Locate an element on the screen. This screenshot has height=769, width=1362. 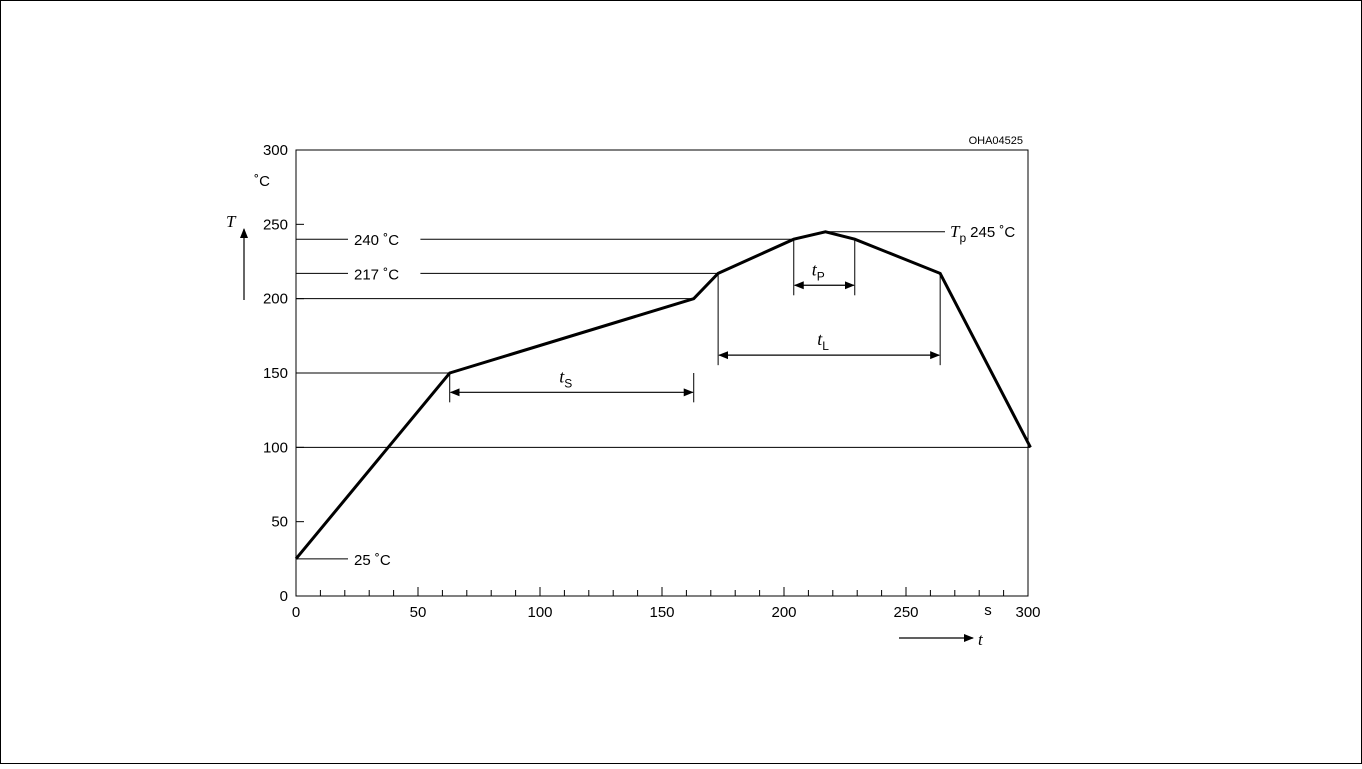
interval-label: tS is located at coordinates (565, 378).